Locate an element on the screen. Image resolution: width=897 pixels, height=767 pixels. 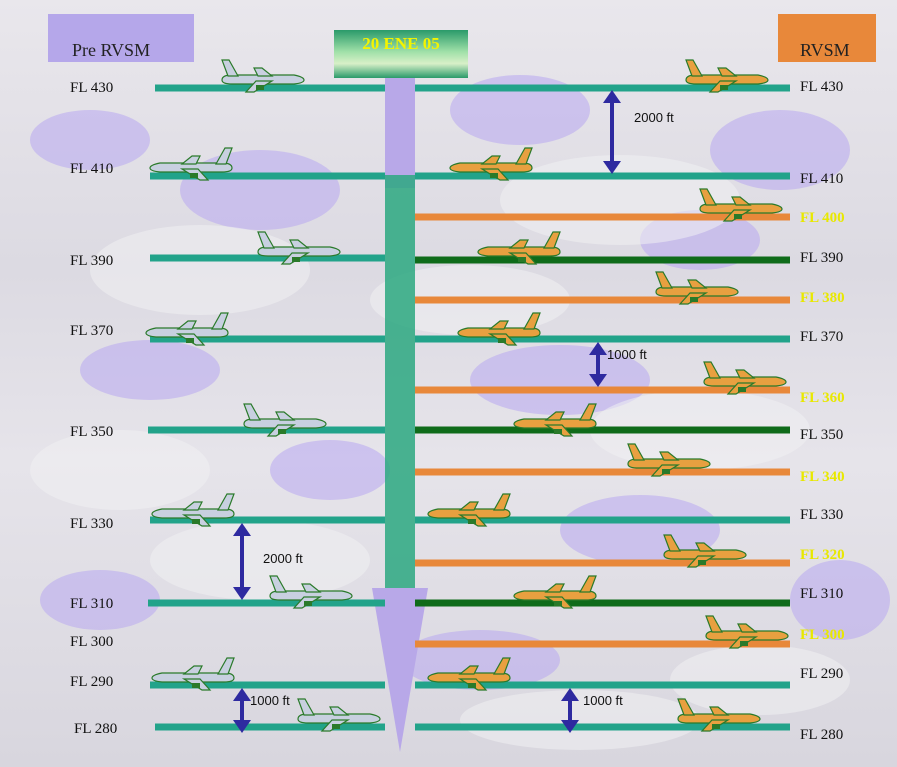
date-box: 20 ENE 05 is located at coordinates (401, 54).